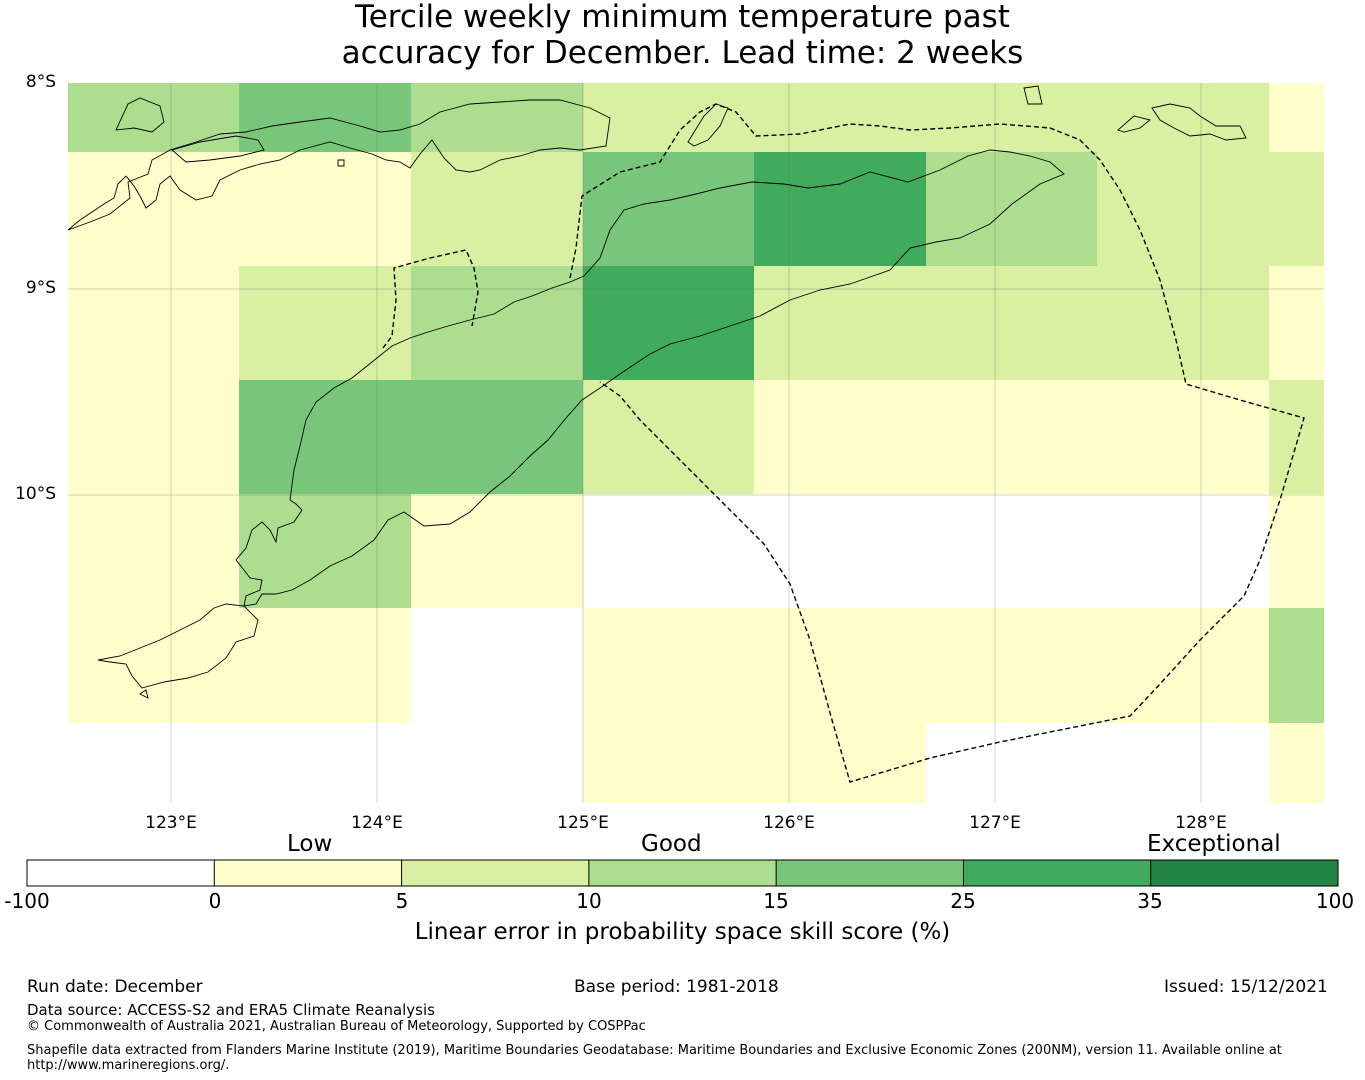  Describe the element at coordinates (310, 844) in the screenshot. I see `category-label-low: Low` at that location.